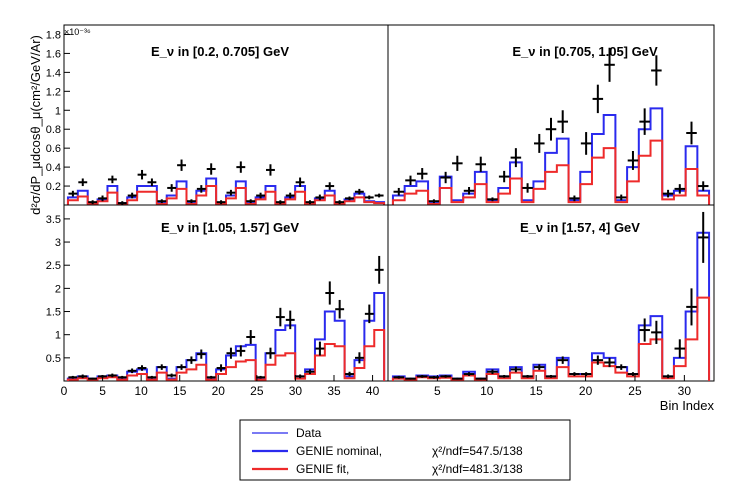  What do you see at coordinates (58, 289) in the screenshot?
I see `y-tick-label: 2` at bounding box center [58, 289].